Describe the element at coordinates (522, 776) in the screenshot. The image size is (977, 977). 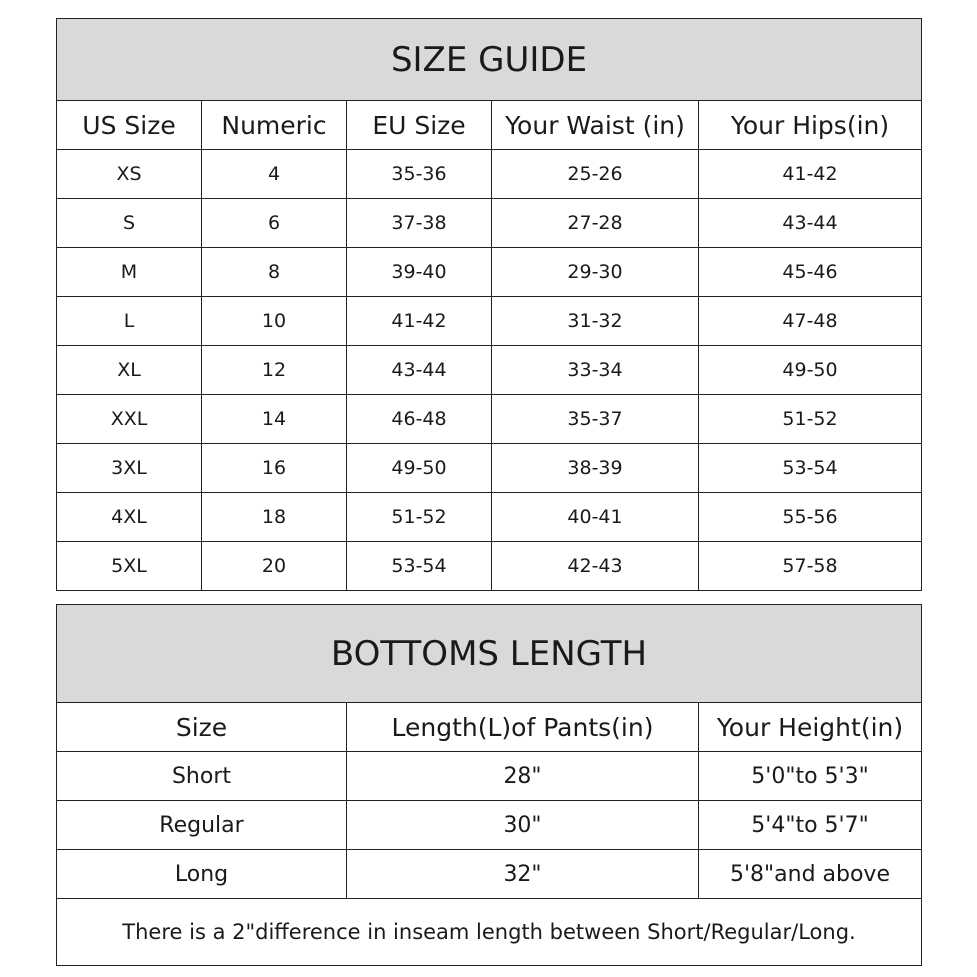
I see `table-cell: 28"` at that location.